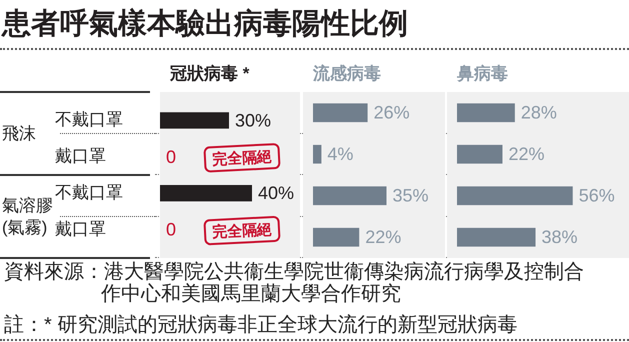 This screenshot has height=342, width=629. I want to click on text: 氣溶膠(氣霧), so click(28, 216).